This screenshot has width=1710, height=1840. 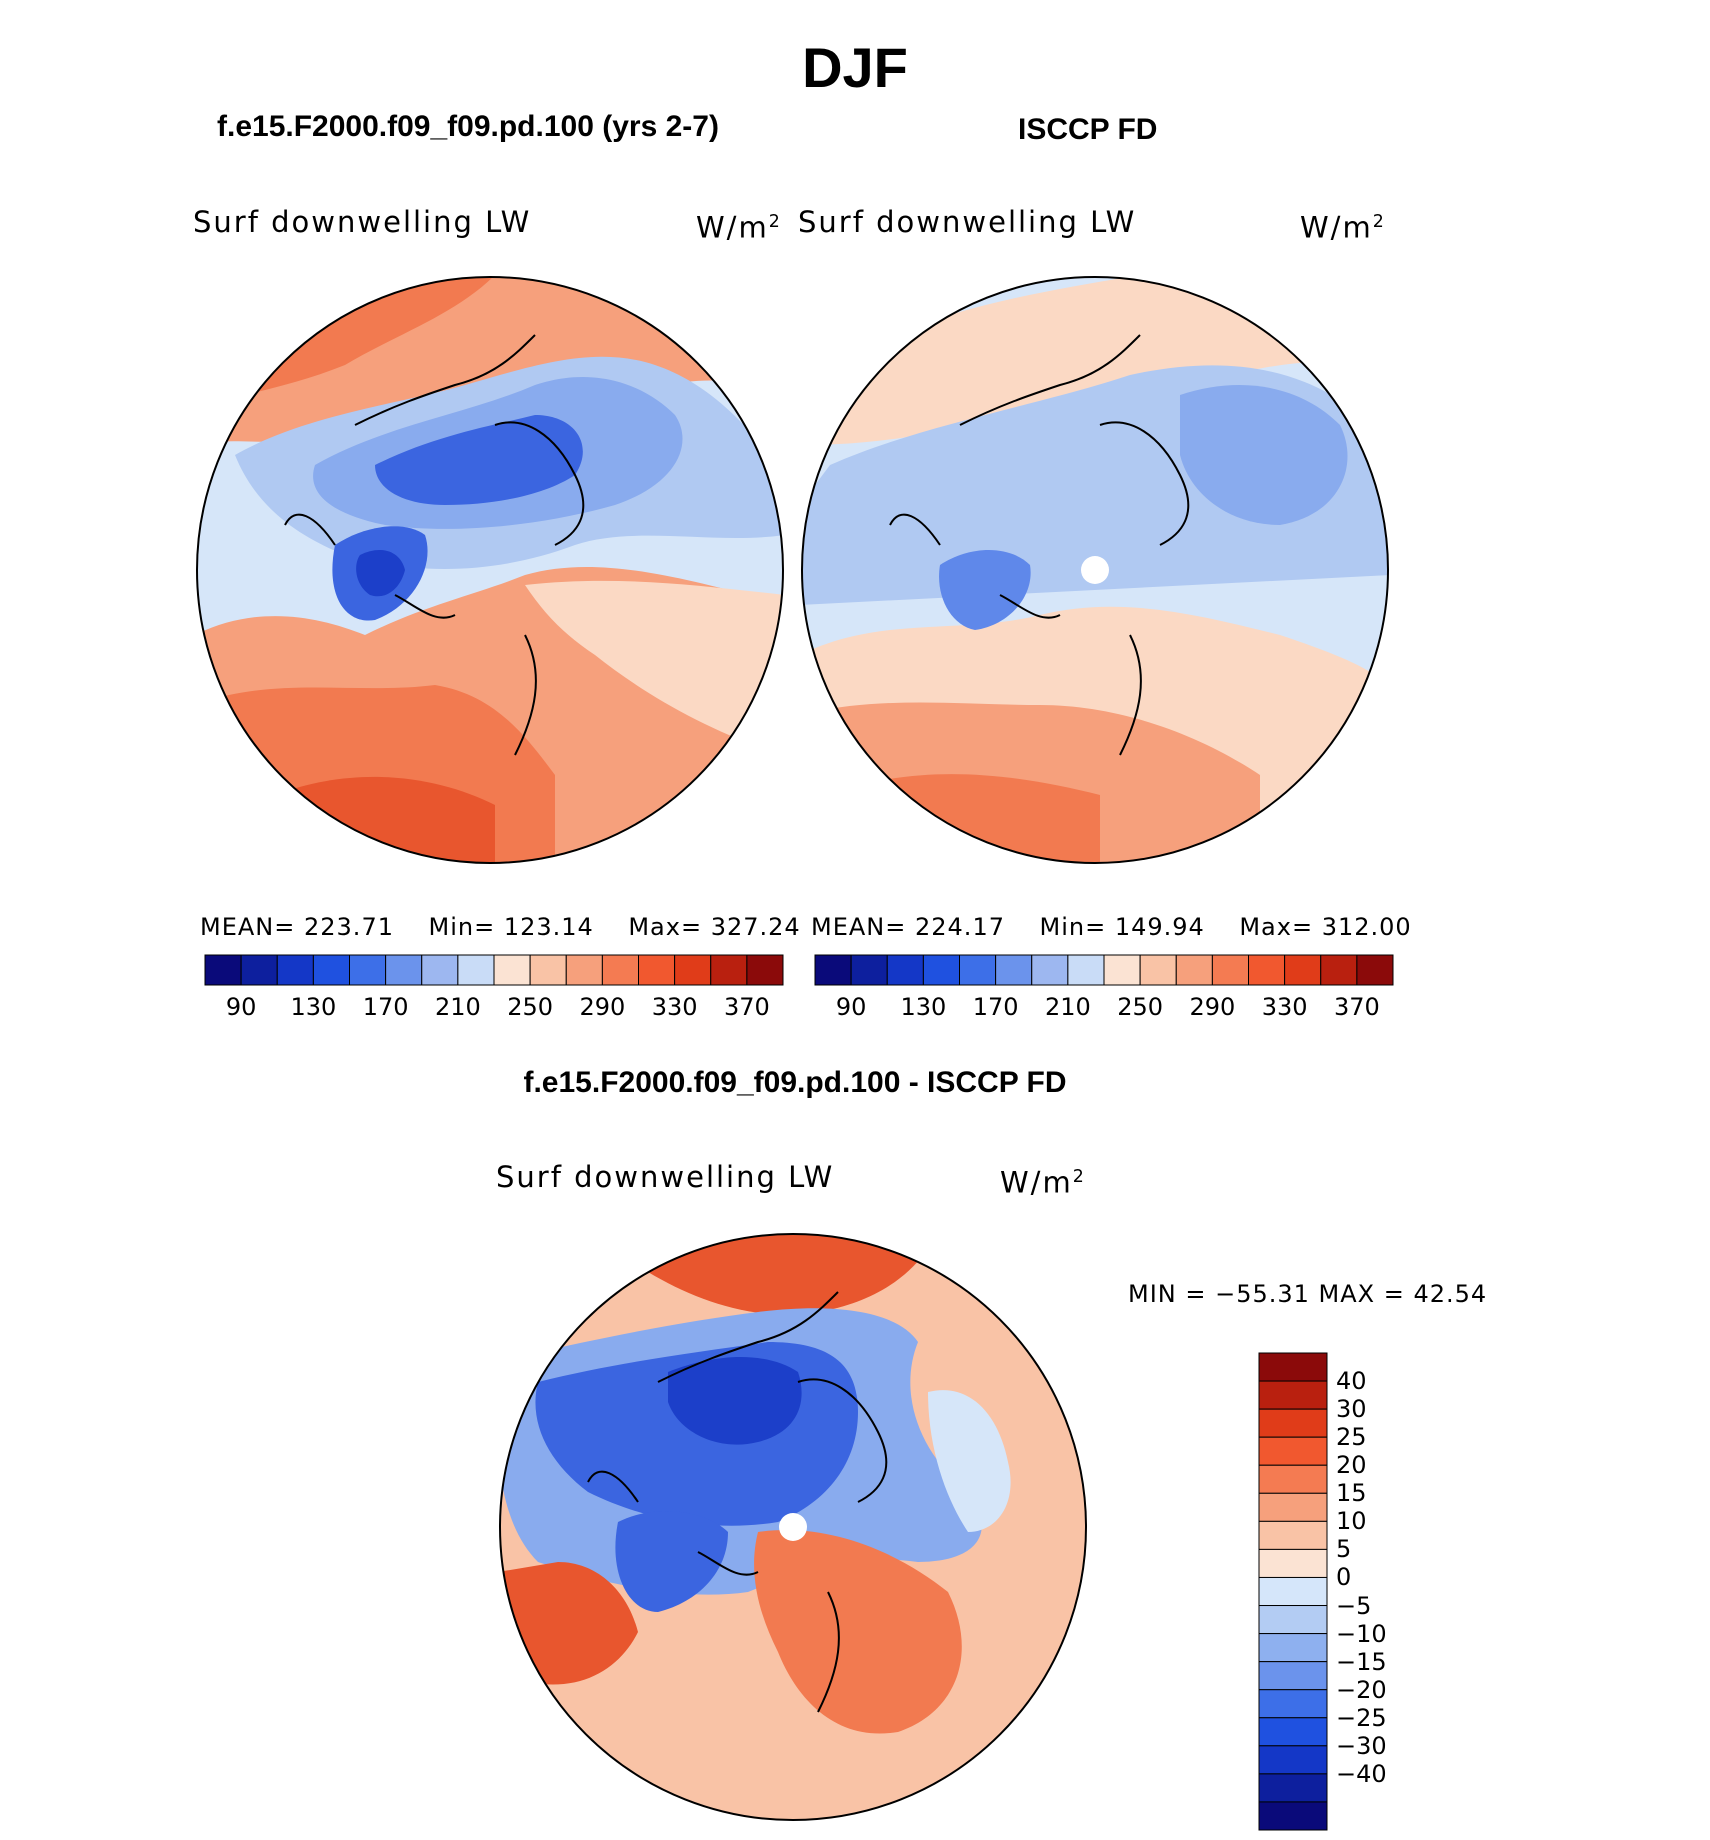 I want to click on colorbar-tick-label: −30, so click(x=1361, y=1745).